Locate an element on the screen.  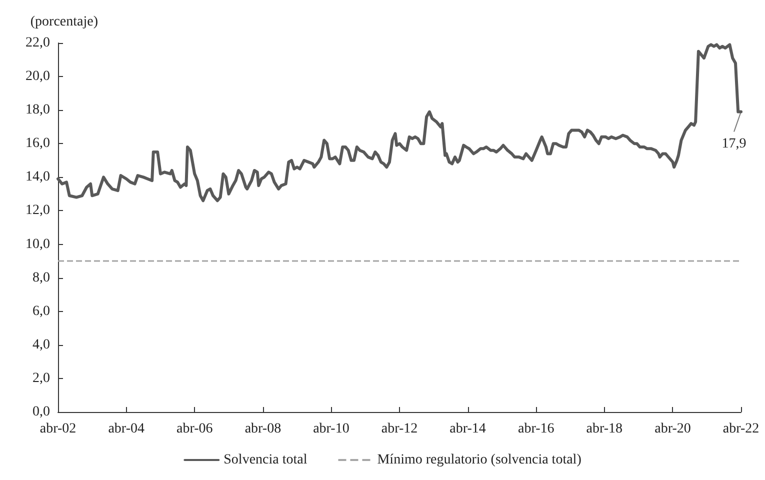
x-tick-label: abr-02 is located at coordinates (58, 429).